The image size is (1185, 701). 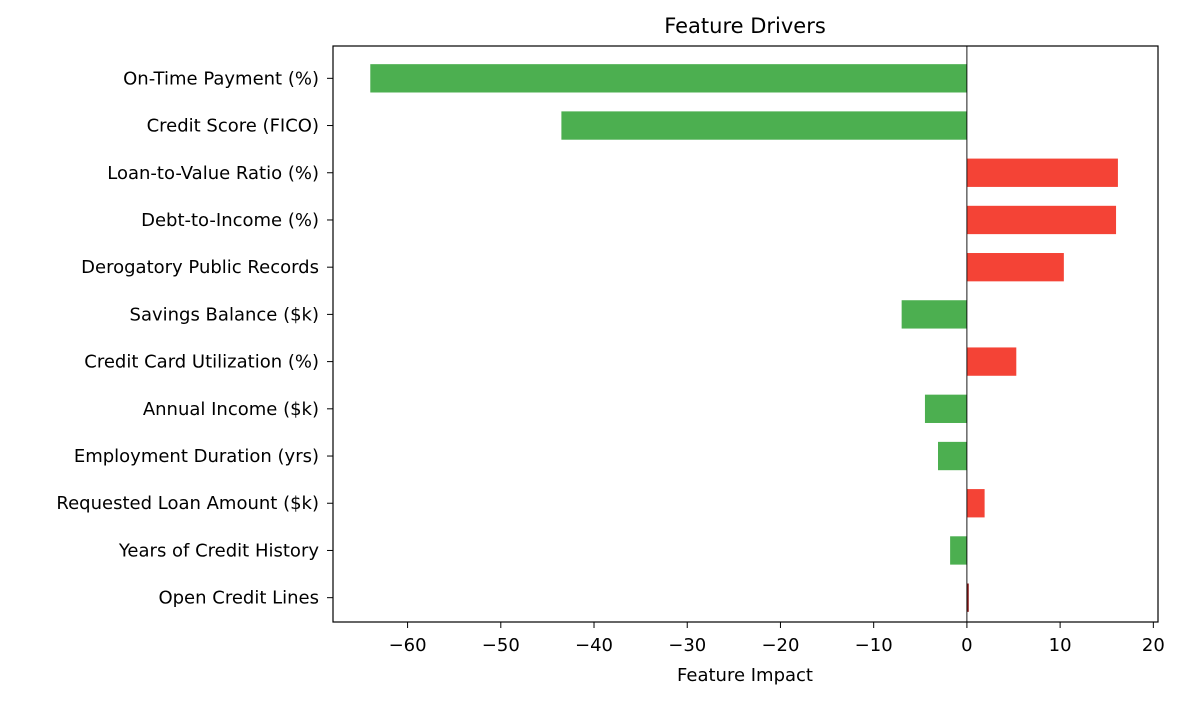 What do you see at coordinates (780, 645) in the screenshot?
I see `x-tick-label: −20` at bounding box center [780, 645].